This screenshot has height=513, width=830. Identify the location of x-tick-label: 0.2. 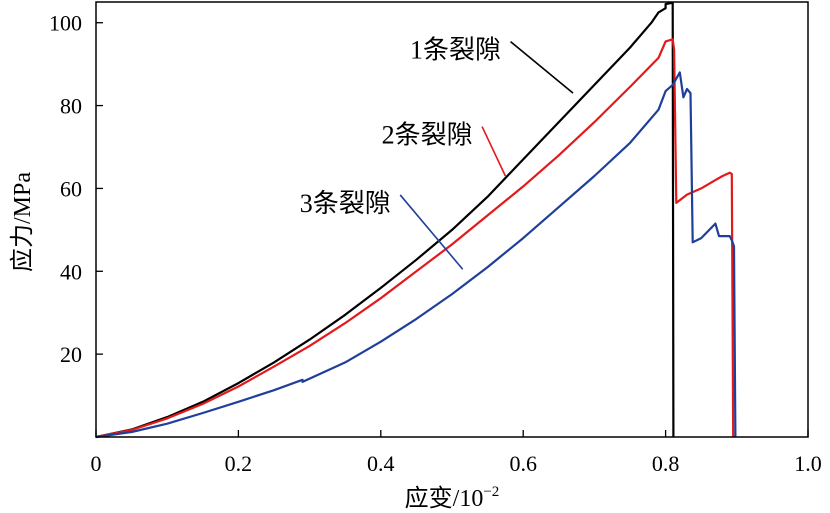
(239, 463).